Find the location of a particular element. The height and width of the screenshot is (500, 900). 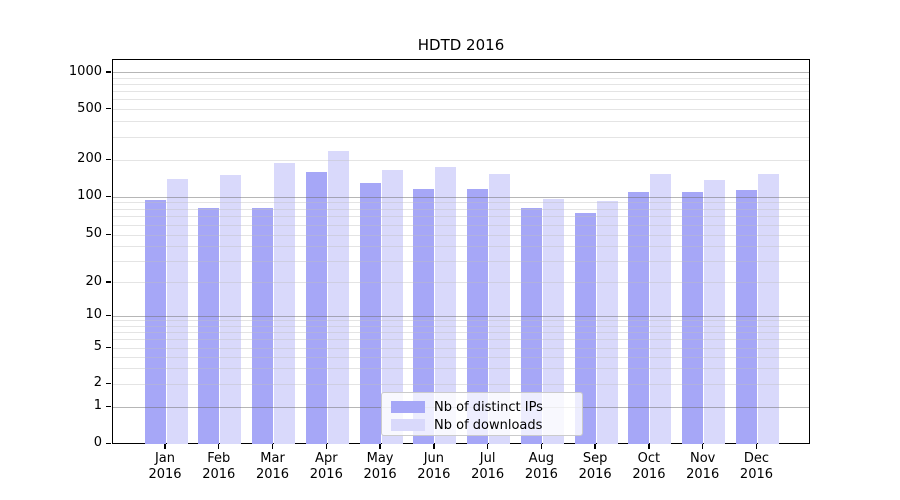

bar-downloads-may is located at coordinates (392, 307).